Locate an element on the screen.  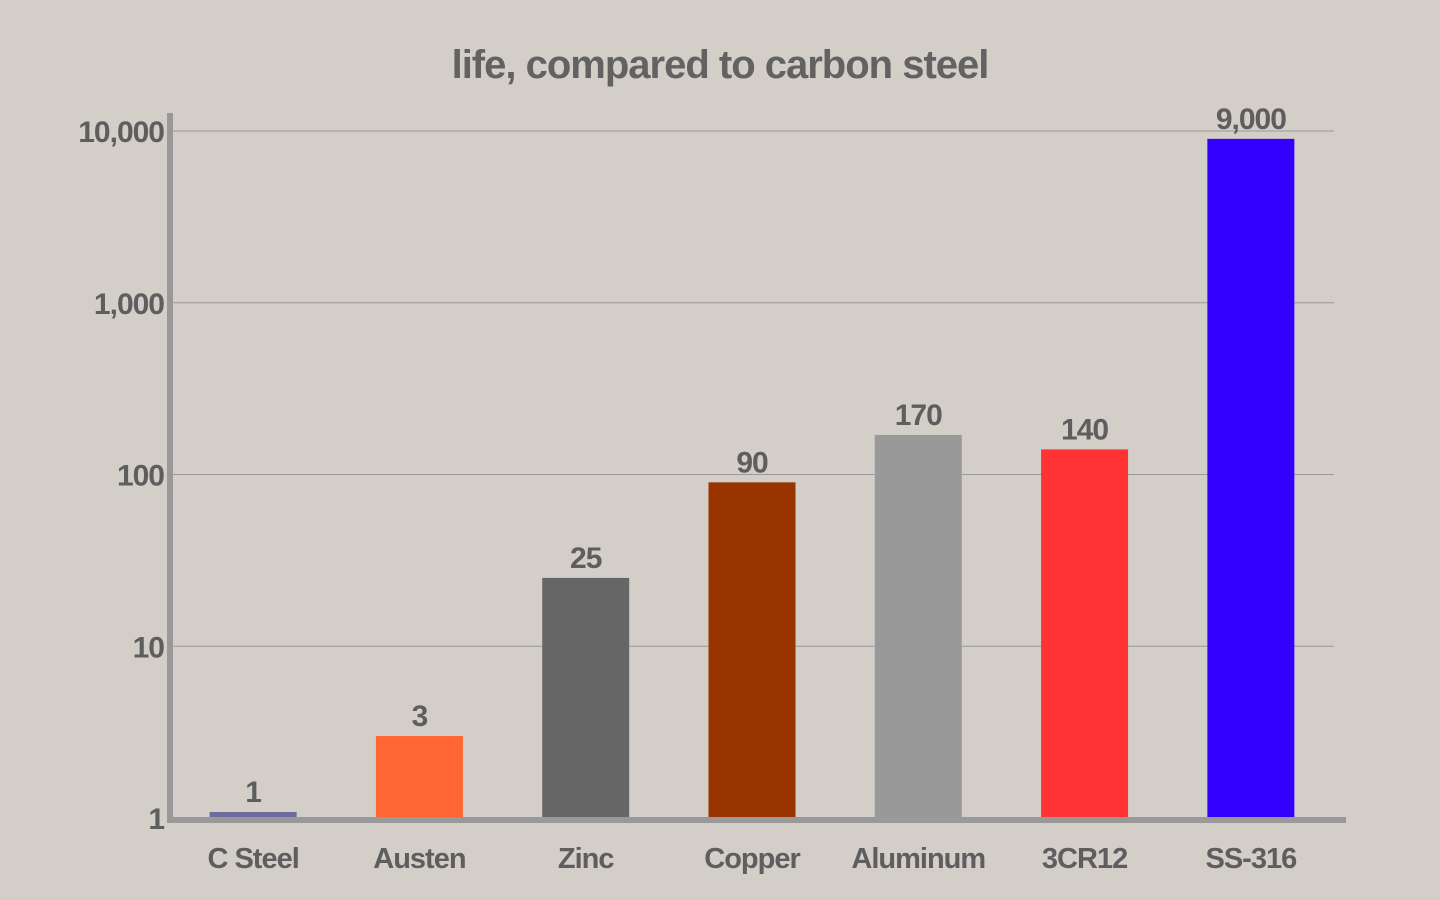
y-tick-label: 100 is located at coordinates (140, 476).